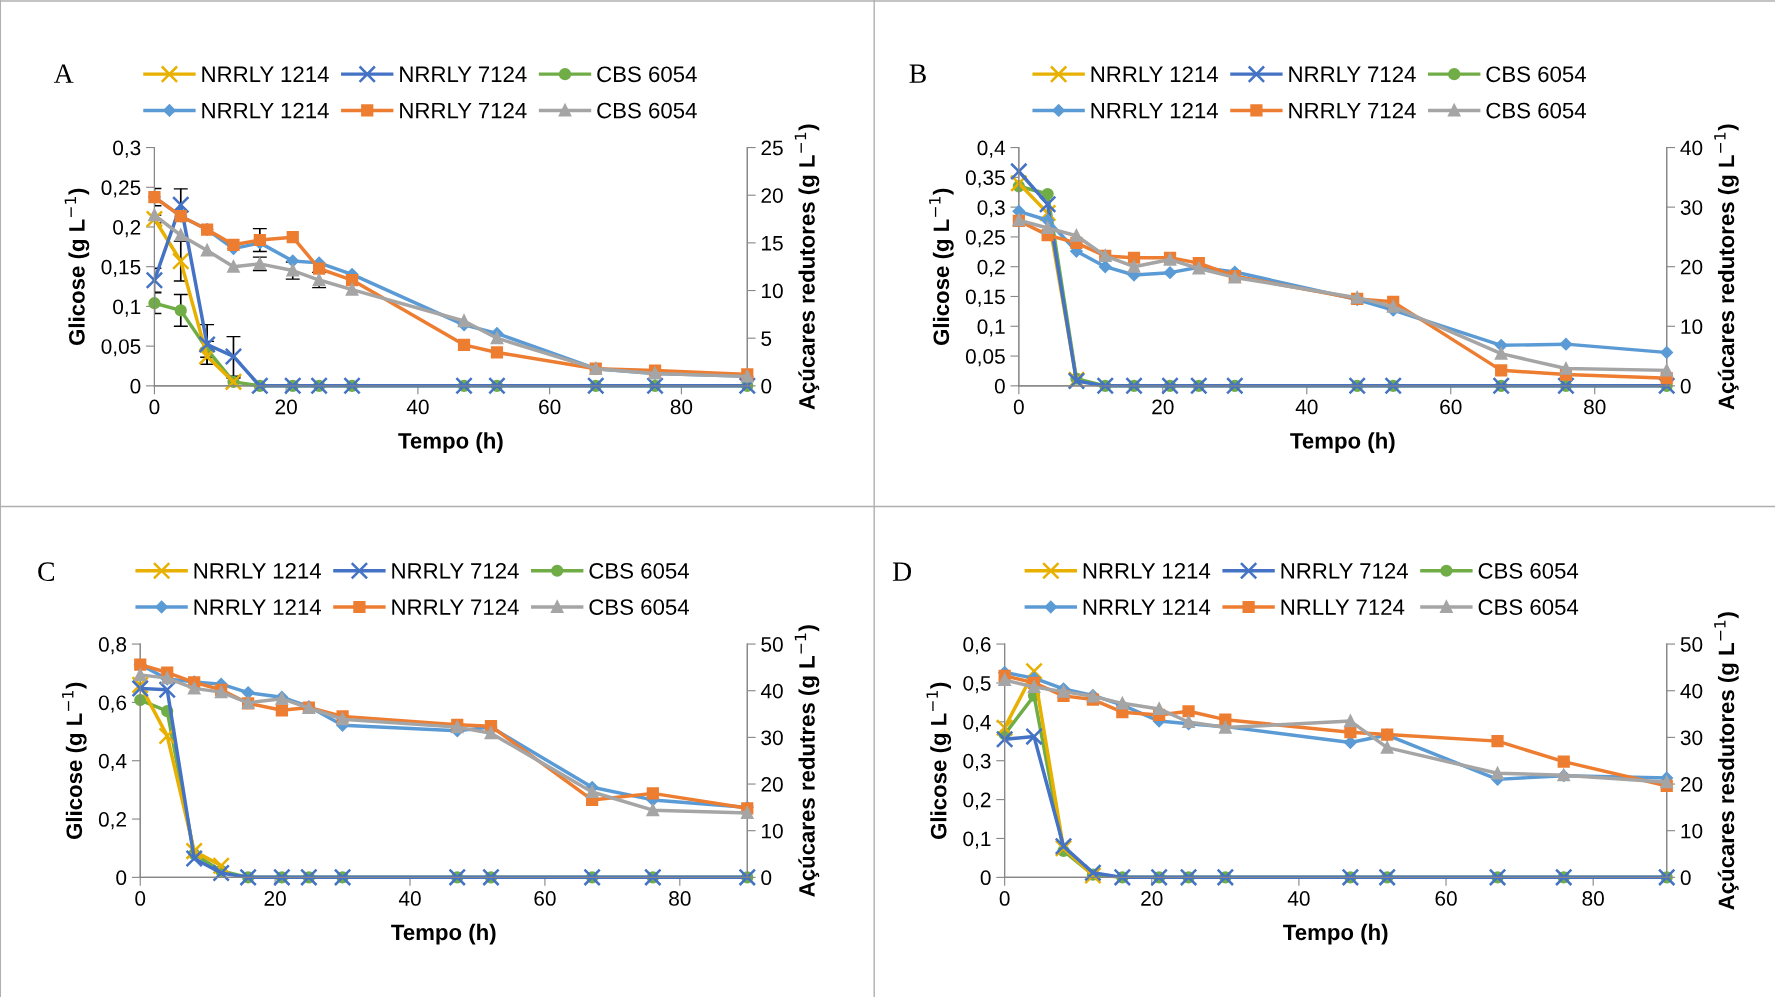 This screenshot has height=997, width=1775. Describe the element at coordinates (46, 572) in the screenshot. I see `chart-title: C` at that location.